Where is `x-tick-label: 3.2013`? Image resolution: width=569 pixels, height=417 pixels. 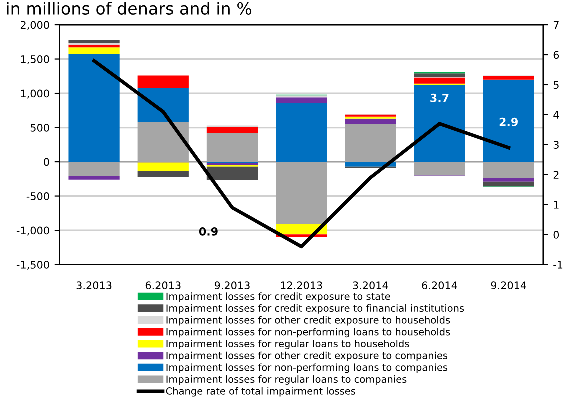 x-tick-label: 3.2013 is located at coordinates (94, 286).